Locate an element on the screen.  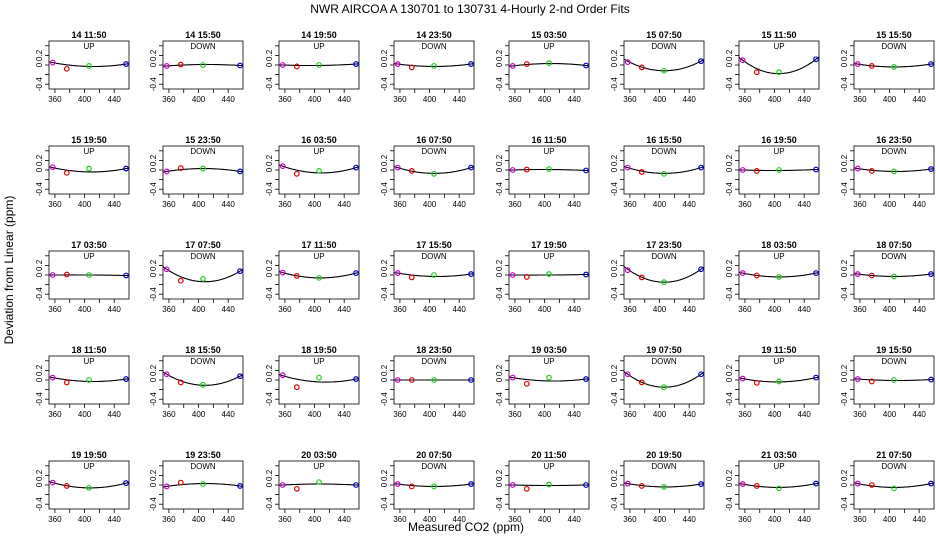
panel-time-label: 14 15:50 is located at coordinates (203, 35).